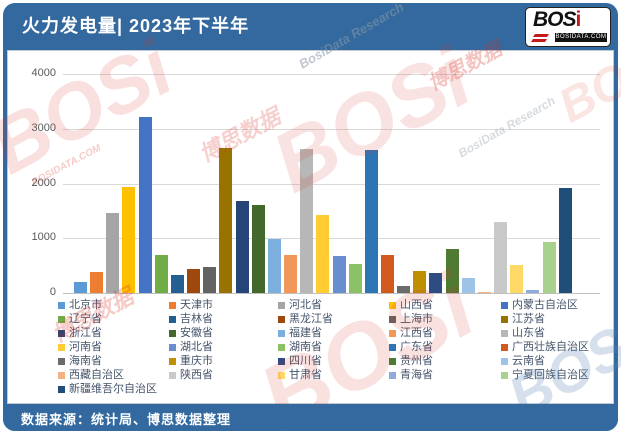 This screenshot has width=621, height=434. I want to click on legend-item-广西壮族自治区: 广西壮族自治区, so click(557, 347).